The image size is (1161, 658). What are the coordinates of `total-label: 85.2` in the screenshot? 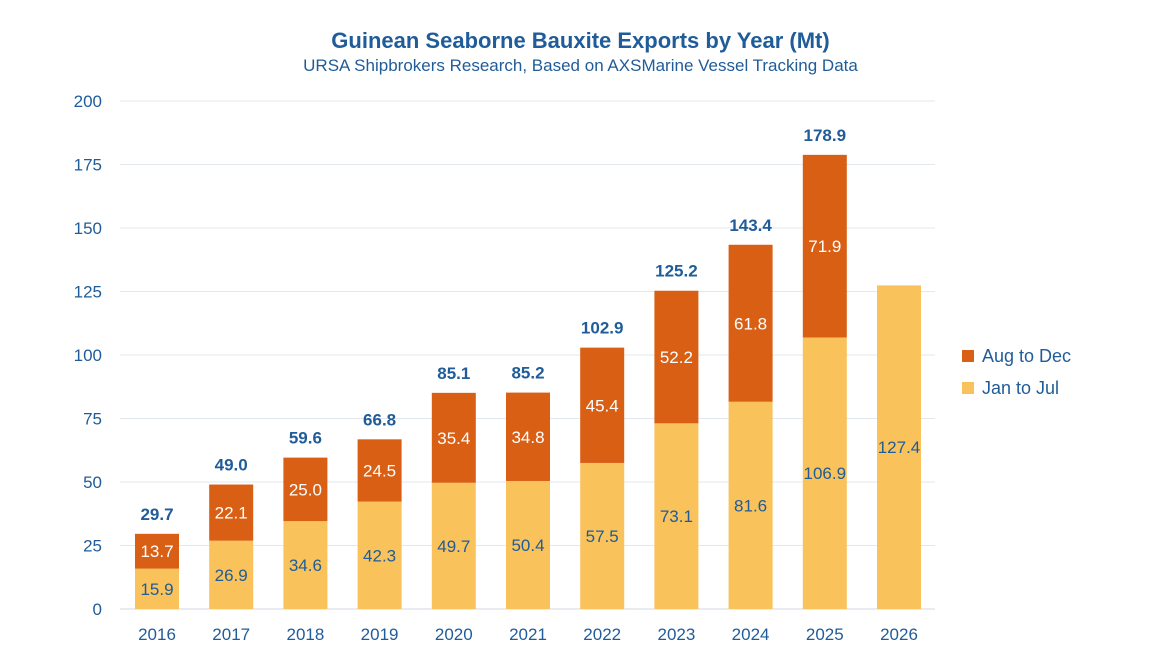 It's located at (527, 373).